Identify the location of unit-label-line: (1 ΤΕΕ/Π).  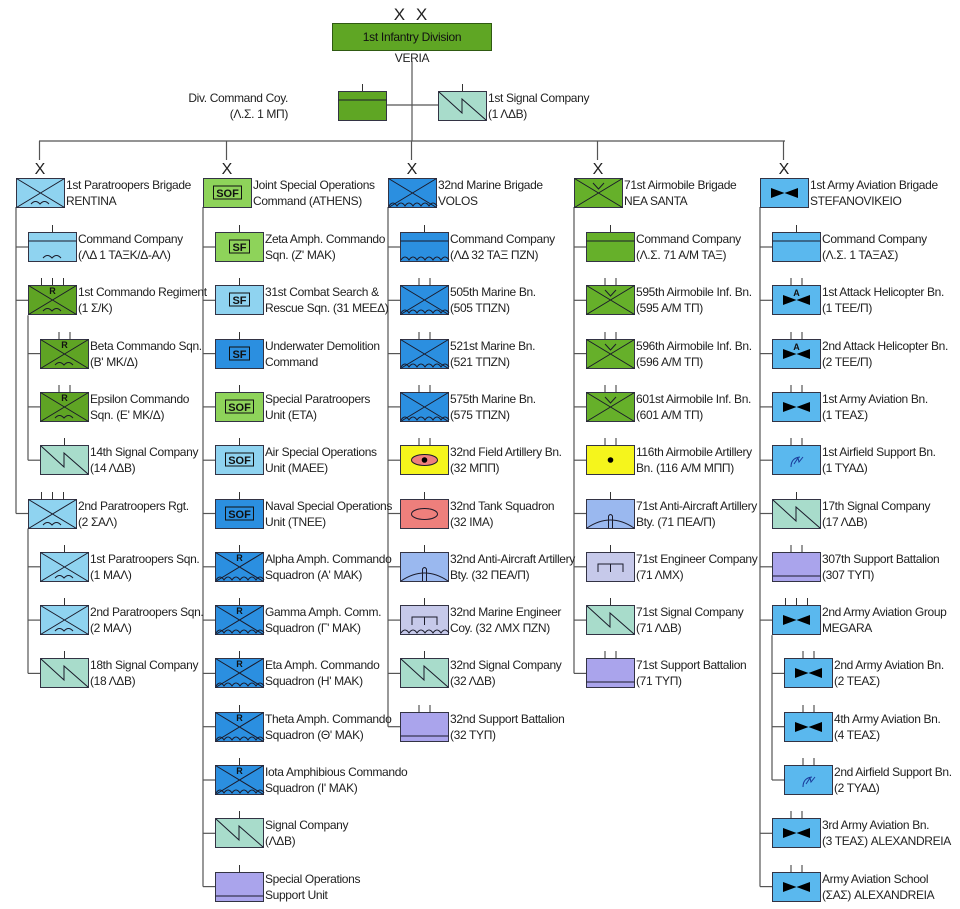
(847, 308).